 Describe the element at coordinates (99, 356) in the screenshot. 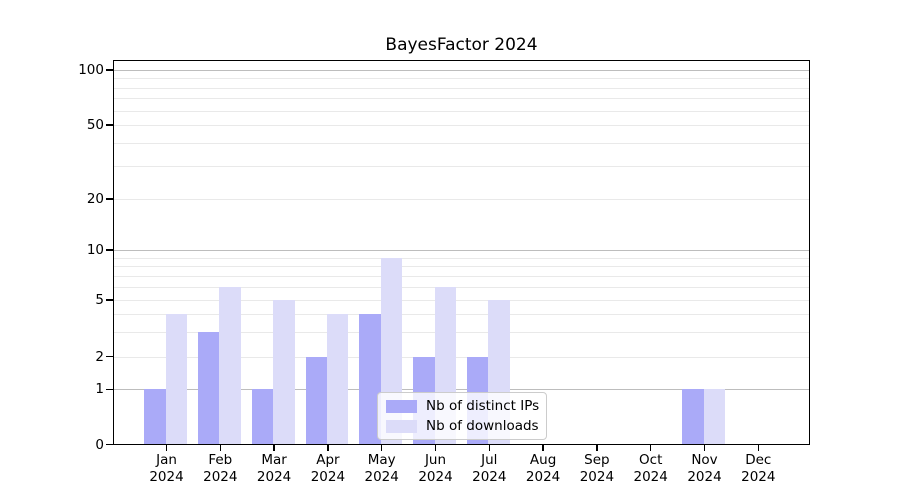

I see `y-tick-label: 2` at that location.